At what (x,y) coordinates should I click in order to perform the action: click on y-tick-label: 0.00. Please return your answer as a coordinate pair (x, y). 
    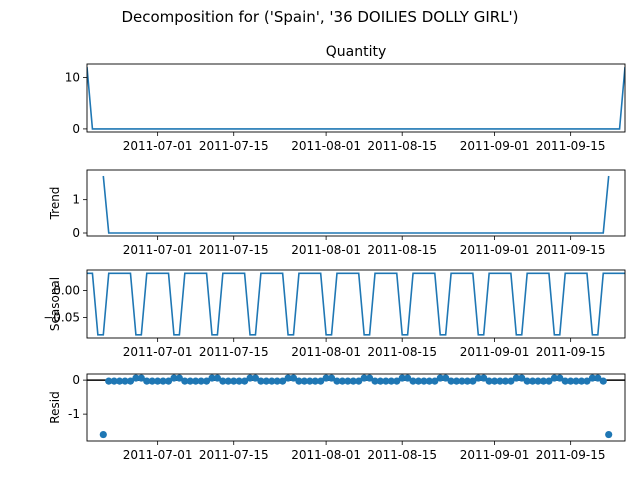
    Looking at the image, I should click on (66, 290).